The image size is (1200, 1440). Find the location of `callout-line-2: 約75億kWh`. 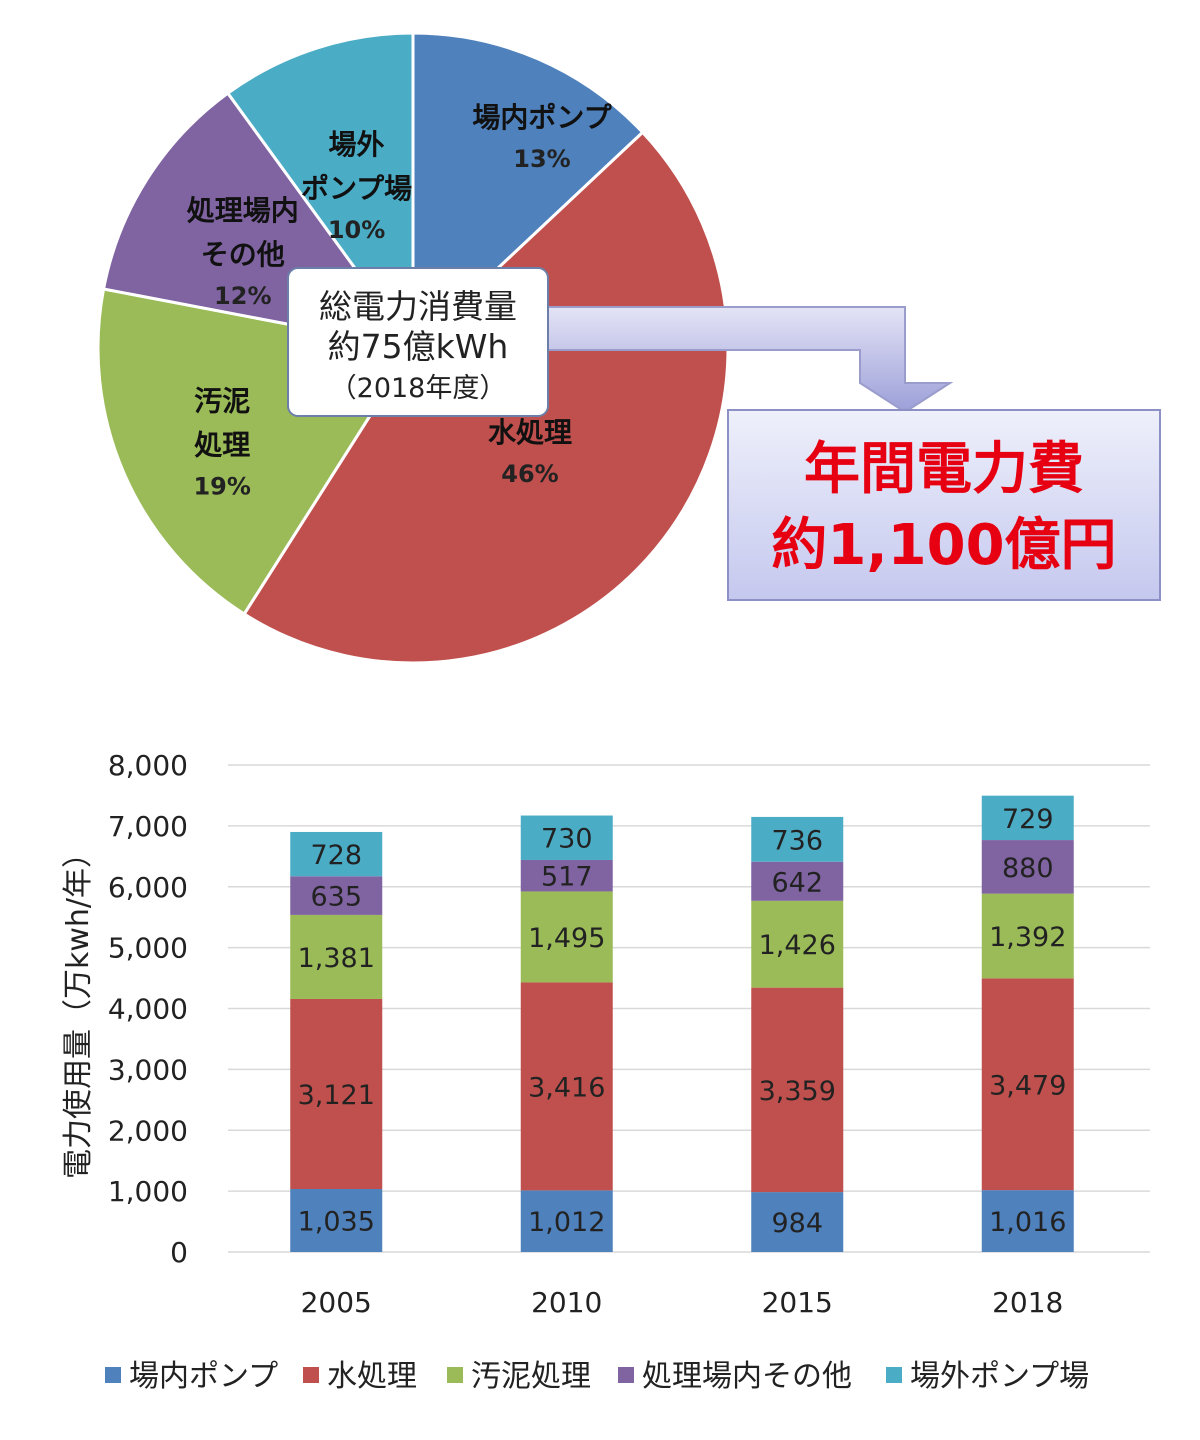

callout-line-2: 約75億kWh is located at coordinates (418, 346).